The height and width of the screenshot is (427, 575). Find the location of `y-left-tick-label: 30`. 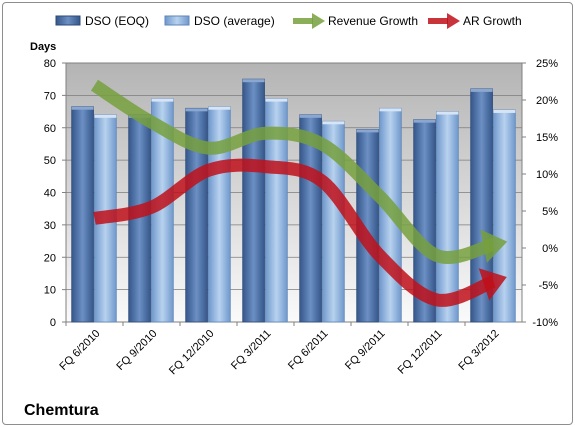

y-left-tick-label: 30 is located at coordinates (50, 226).